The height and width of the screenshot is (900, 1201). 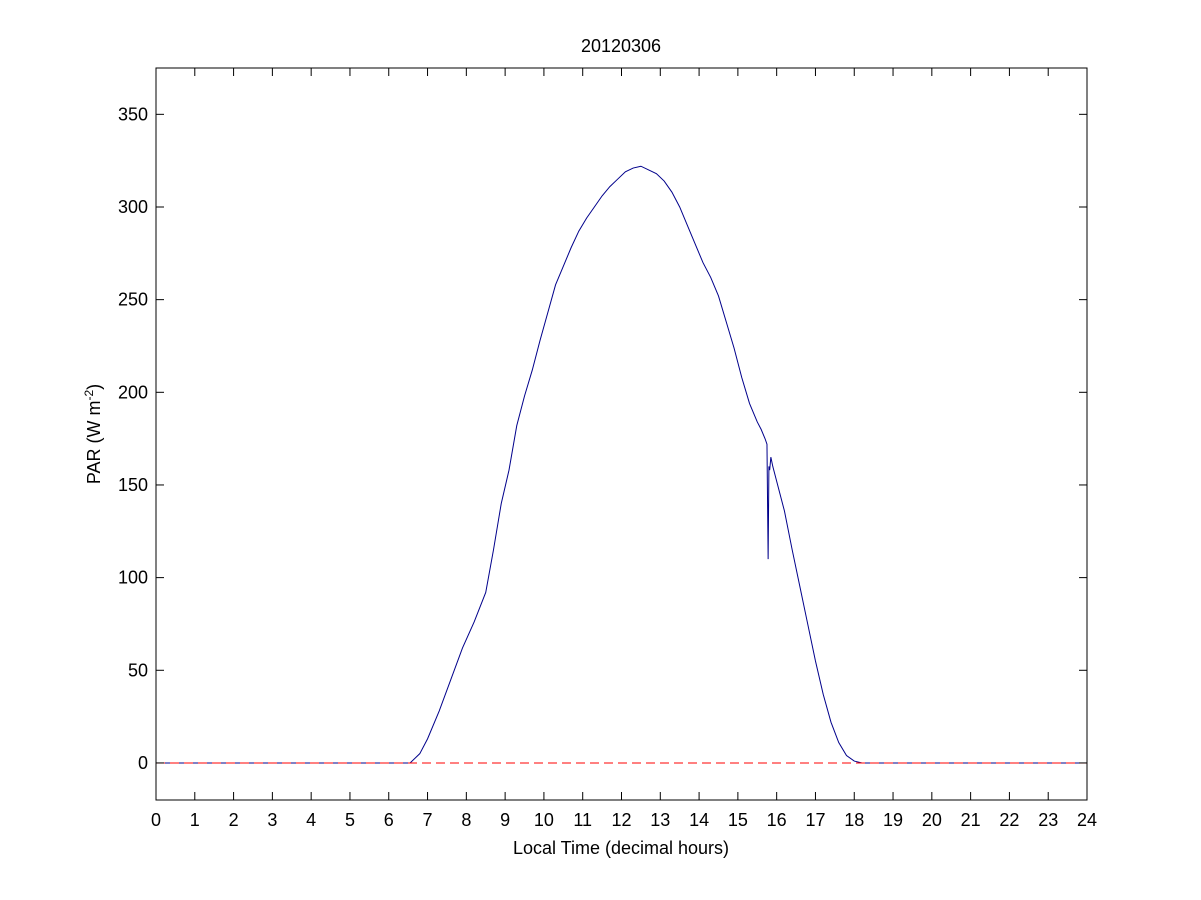 I want to click on x-tick-label: 14, so click(x=699, y=820).